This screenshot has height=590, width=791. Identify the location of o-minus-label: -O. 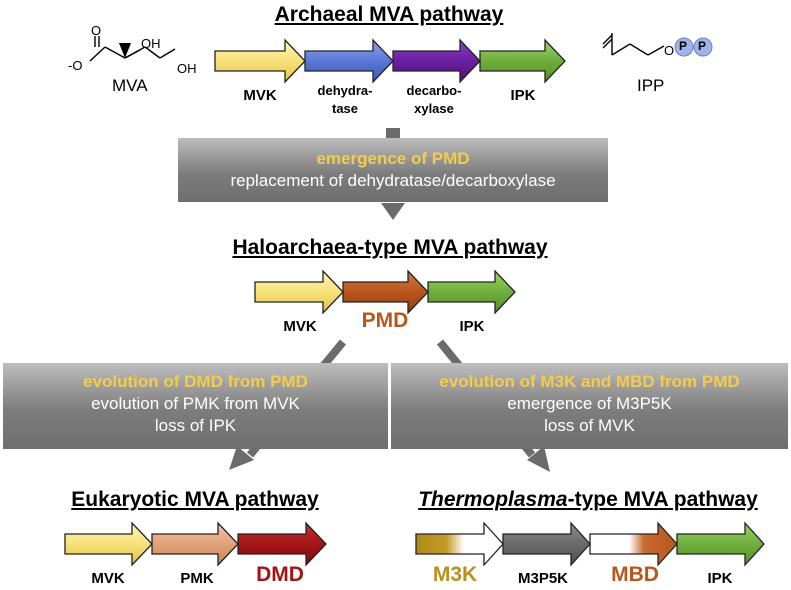
(75, 65).